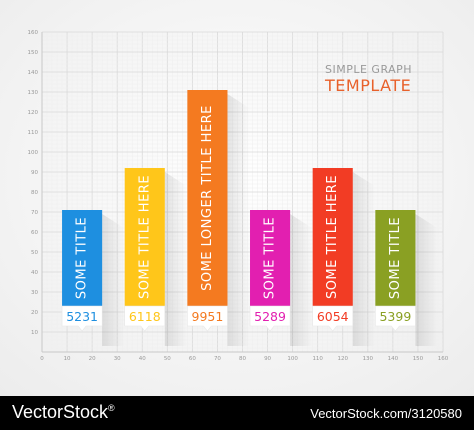 Image resolution: width=474 pixels, height=430 pixels. I want to click on x-axis-ticks: 0 10 20 30 40 50 60 70 80 90 100 110 120 130 140 150 160, so click(244, 359).